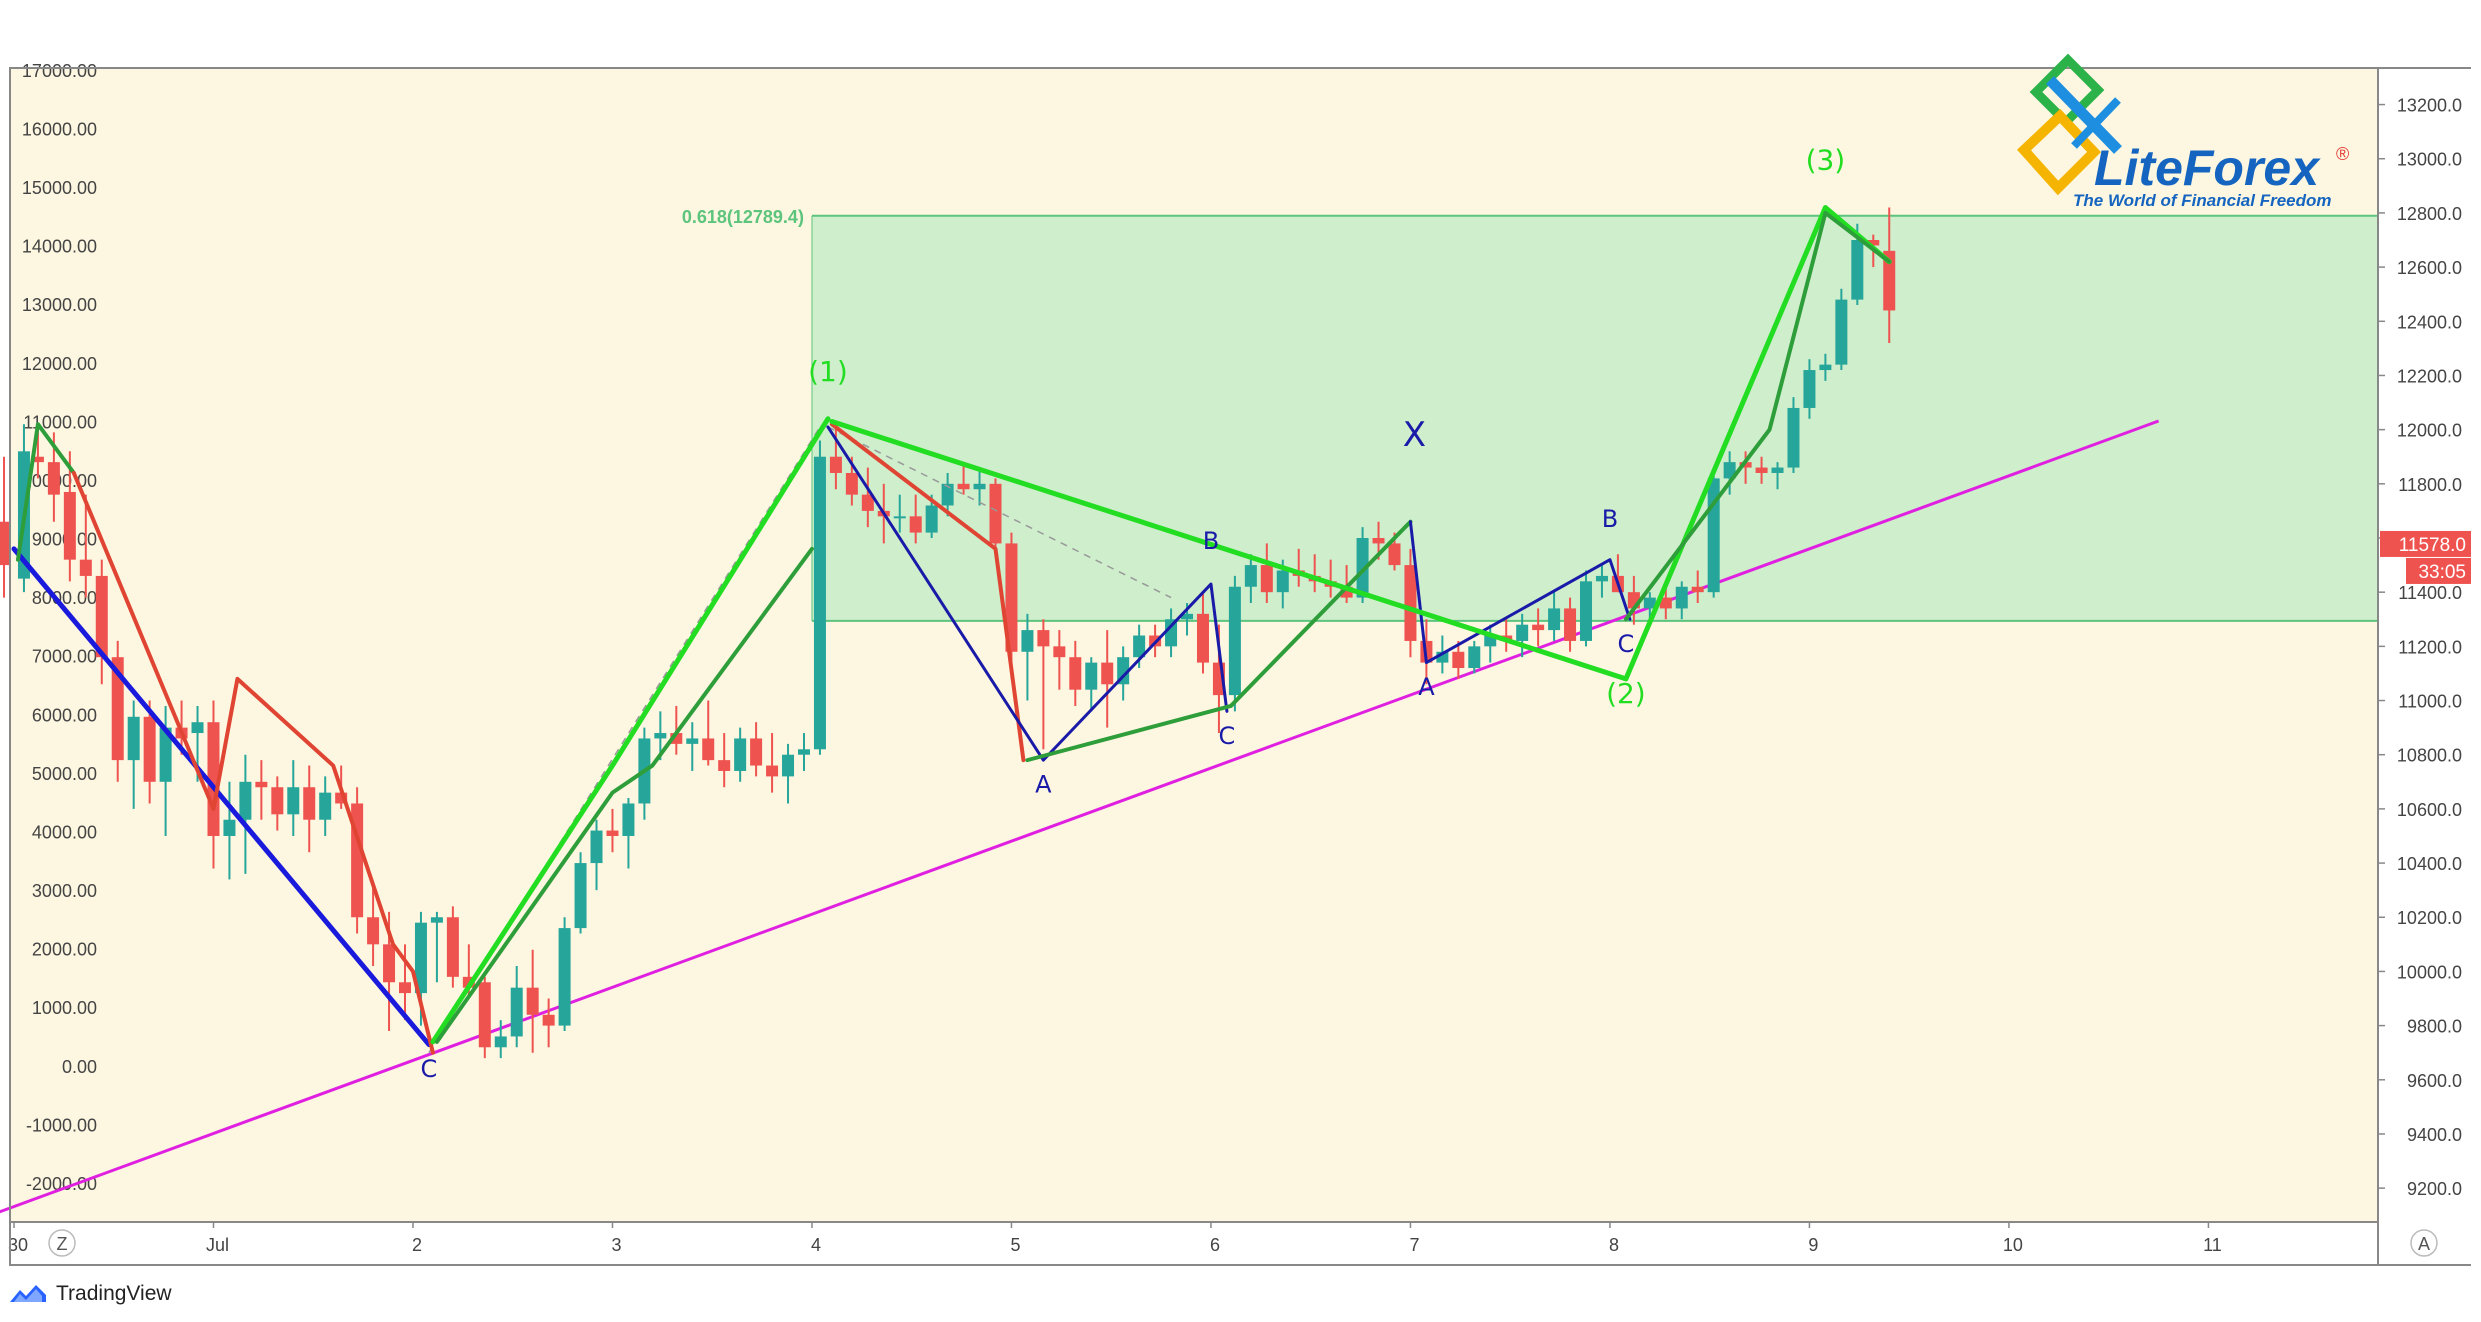 The height and width of the screenshot is (1322, 2481). What do you see at coordinates (1215, 1245) in the screenshot?
I see `time-axis-tick: 6` at bounding box center [1215, 1245].